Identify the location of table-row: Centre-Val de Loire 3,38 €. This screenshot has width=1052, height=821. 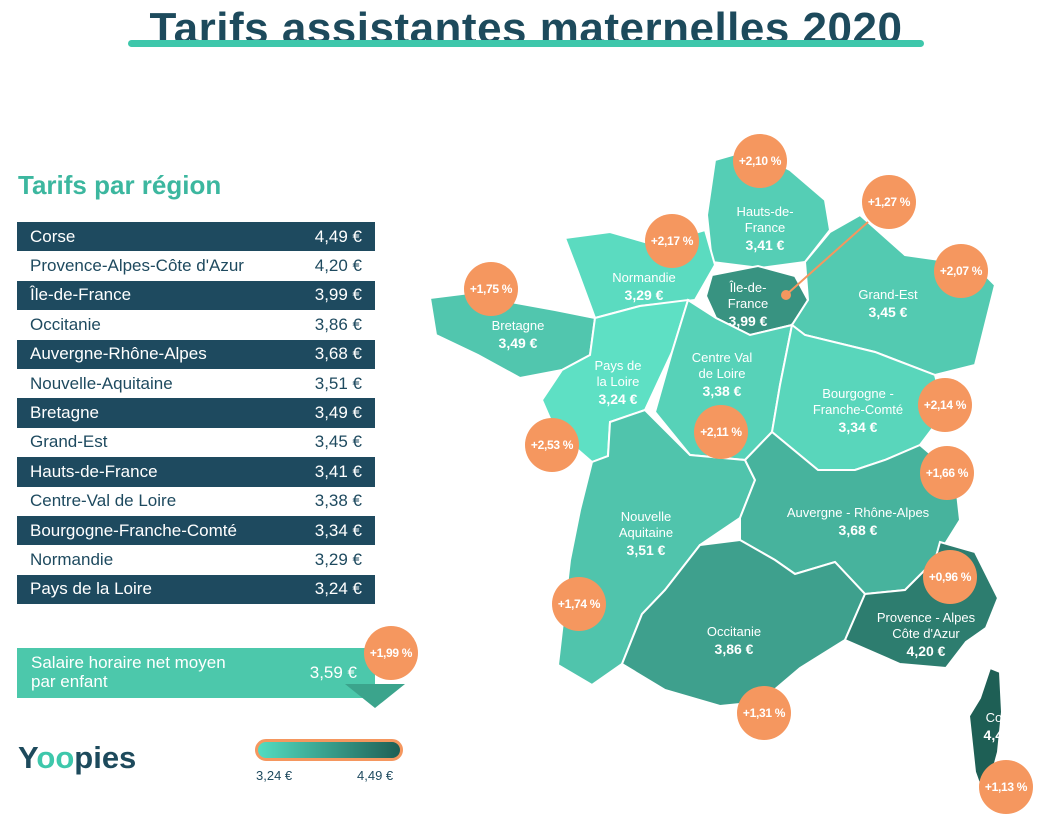
(196, 501).